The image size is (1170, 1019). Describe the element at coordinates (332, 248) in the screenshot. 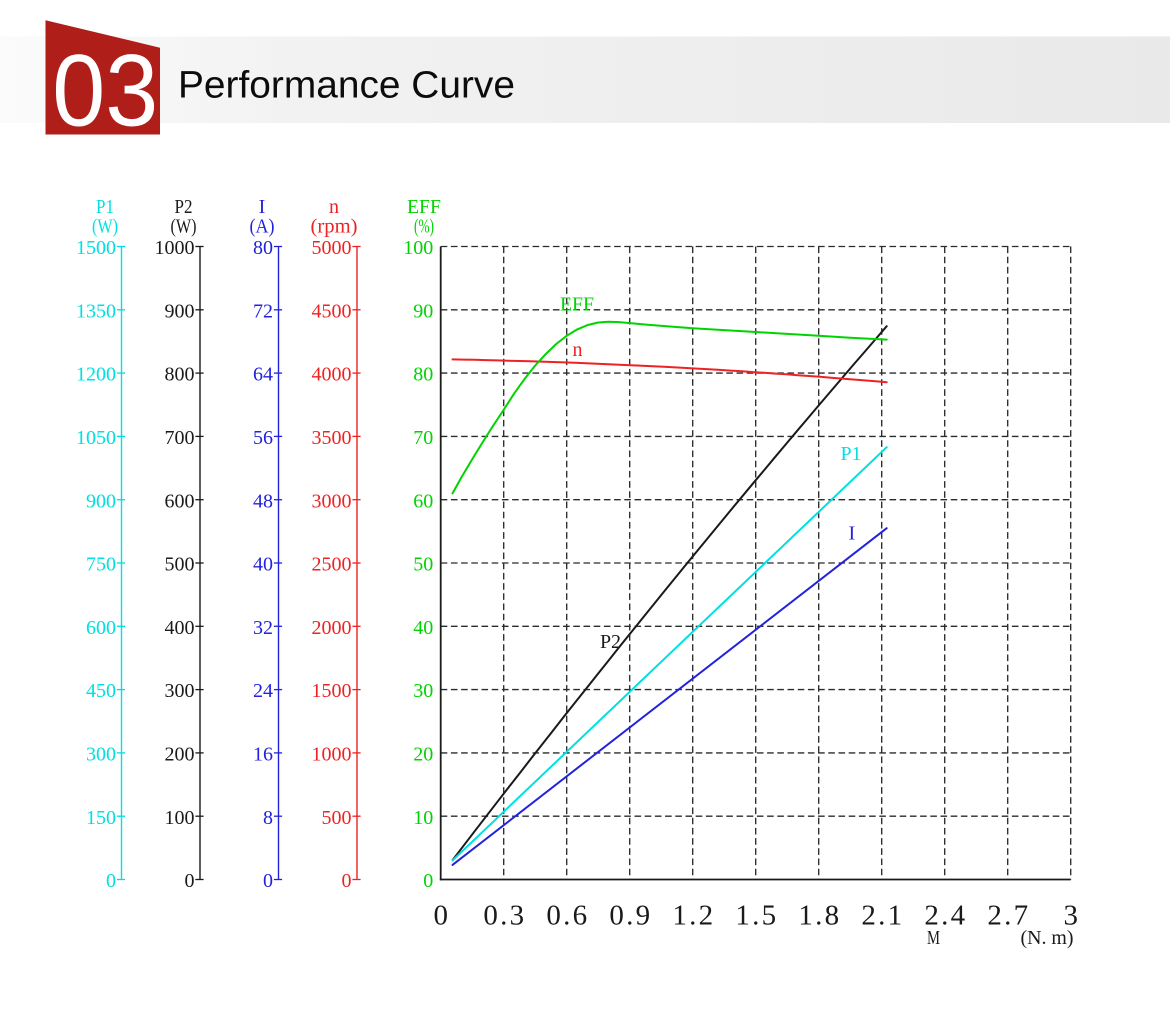

I see `svg-text: 5000` at that location.